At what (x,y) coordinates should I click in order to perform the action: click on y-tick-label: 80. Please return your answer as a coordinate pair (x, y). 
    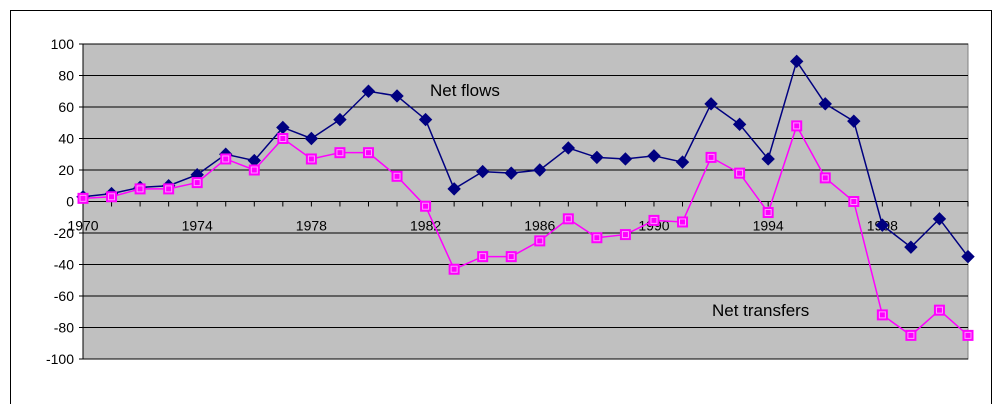
    Looking at the image, I should click on (66, 76).